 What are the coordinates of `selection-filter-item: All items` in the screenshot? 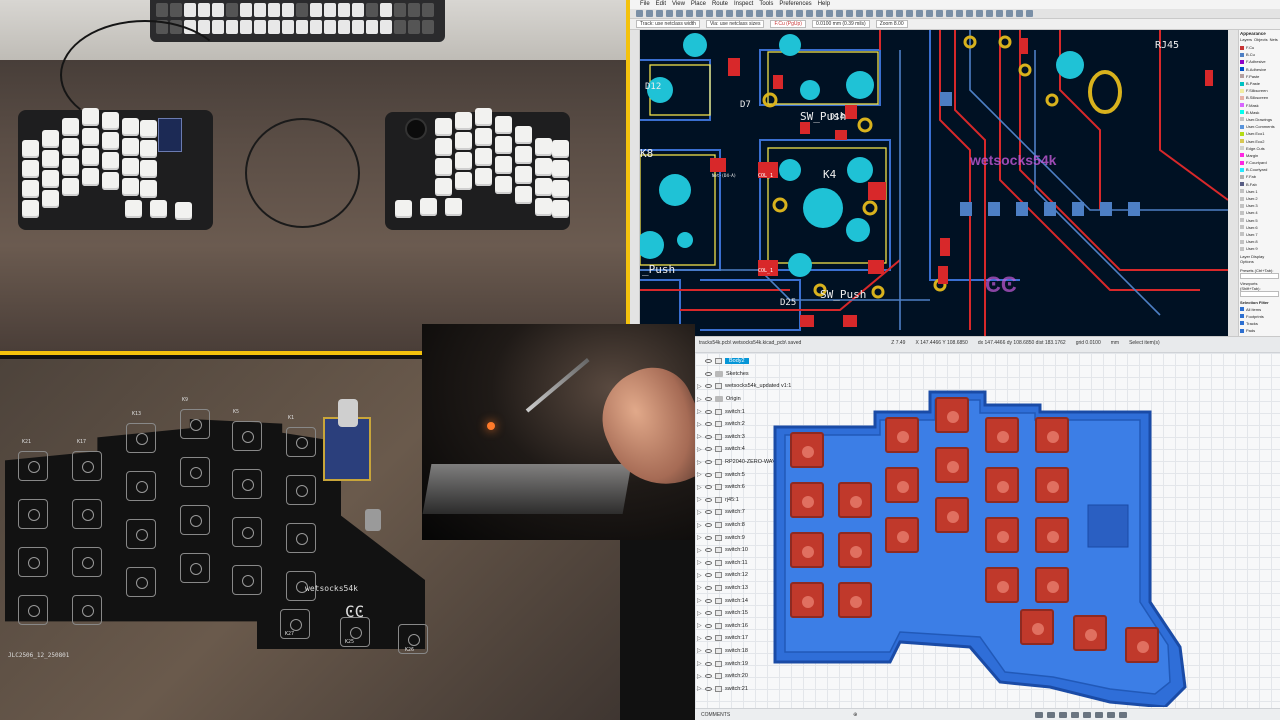 It's located at (1259, 308).